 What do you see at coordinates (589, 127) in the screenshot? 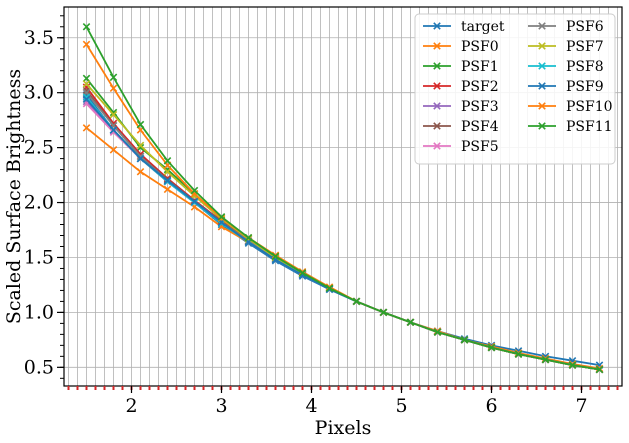
I see `legend-label: PSF11` at bounding box center [589, 127].